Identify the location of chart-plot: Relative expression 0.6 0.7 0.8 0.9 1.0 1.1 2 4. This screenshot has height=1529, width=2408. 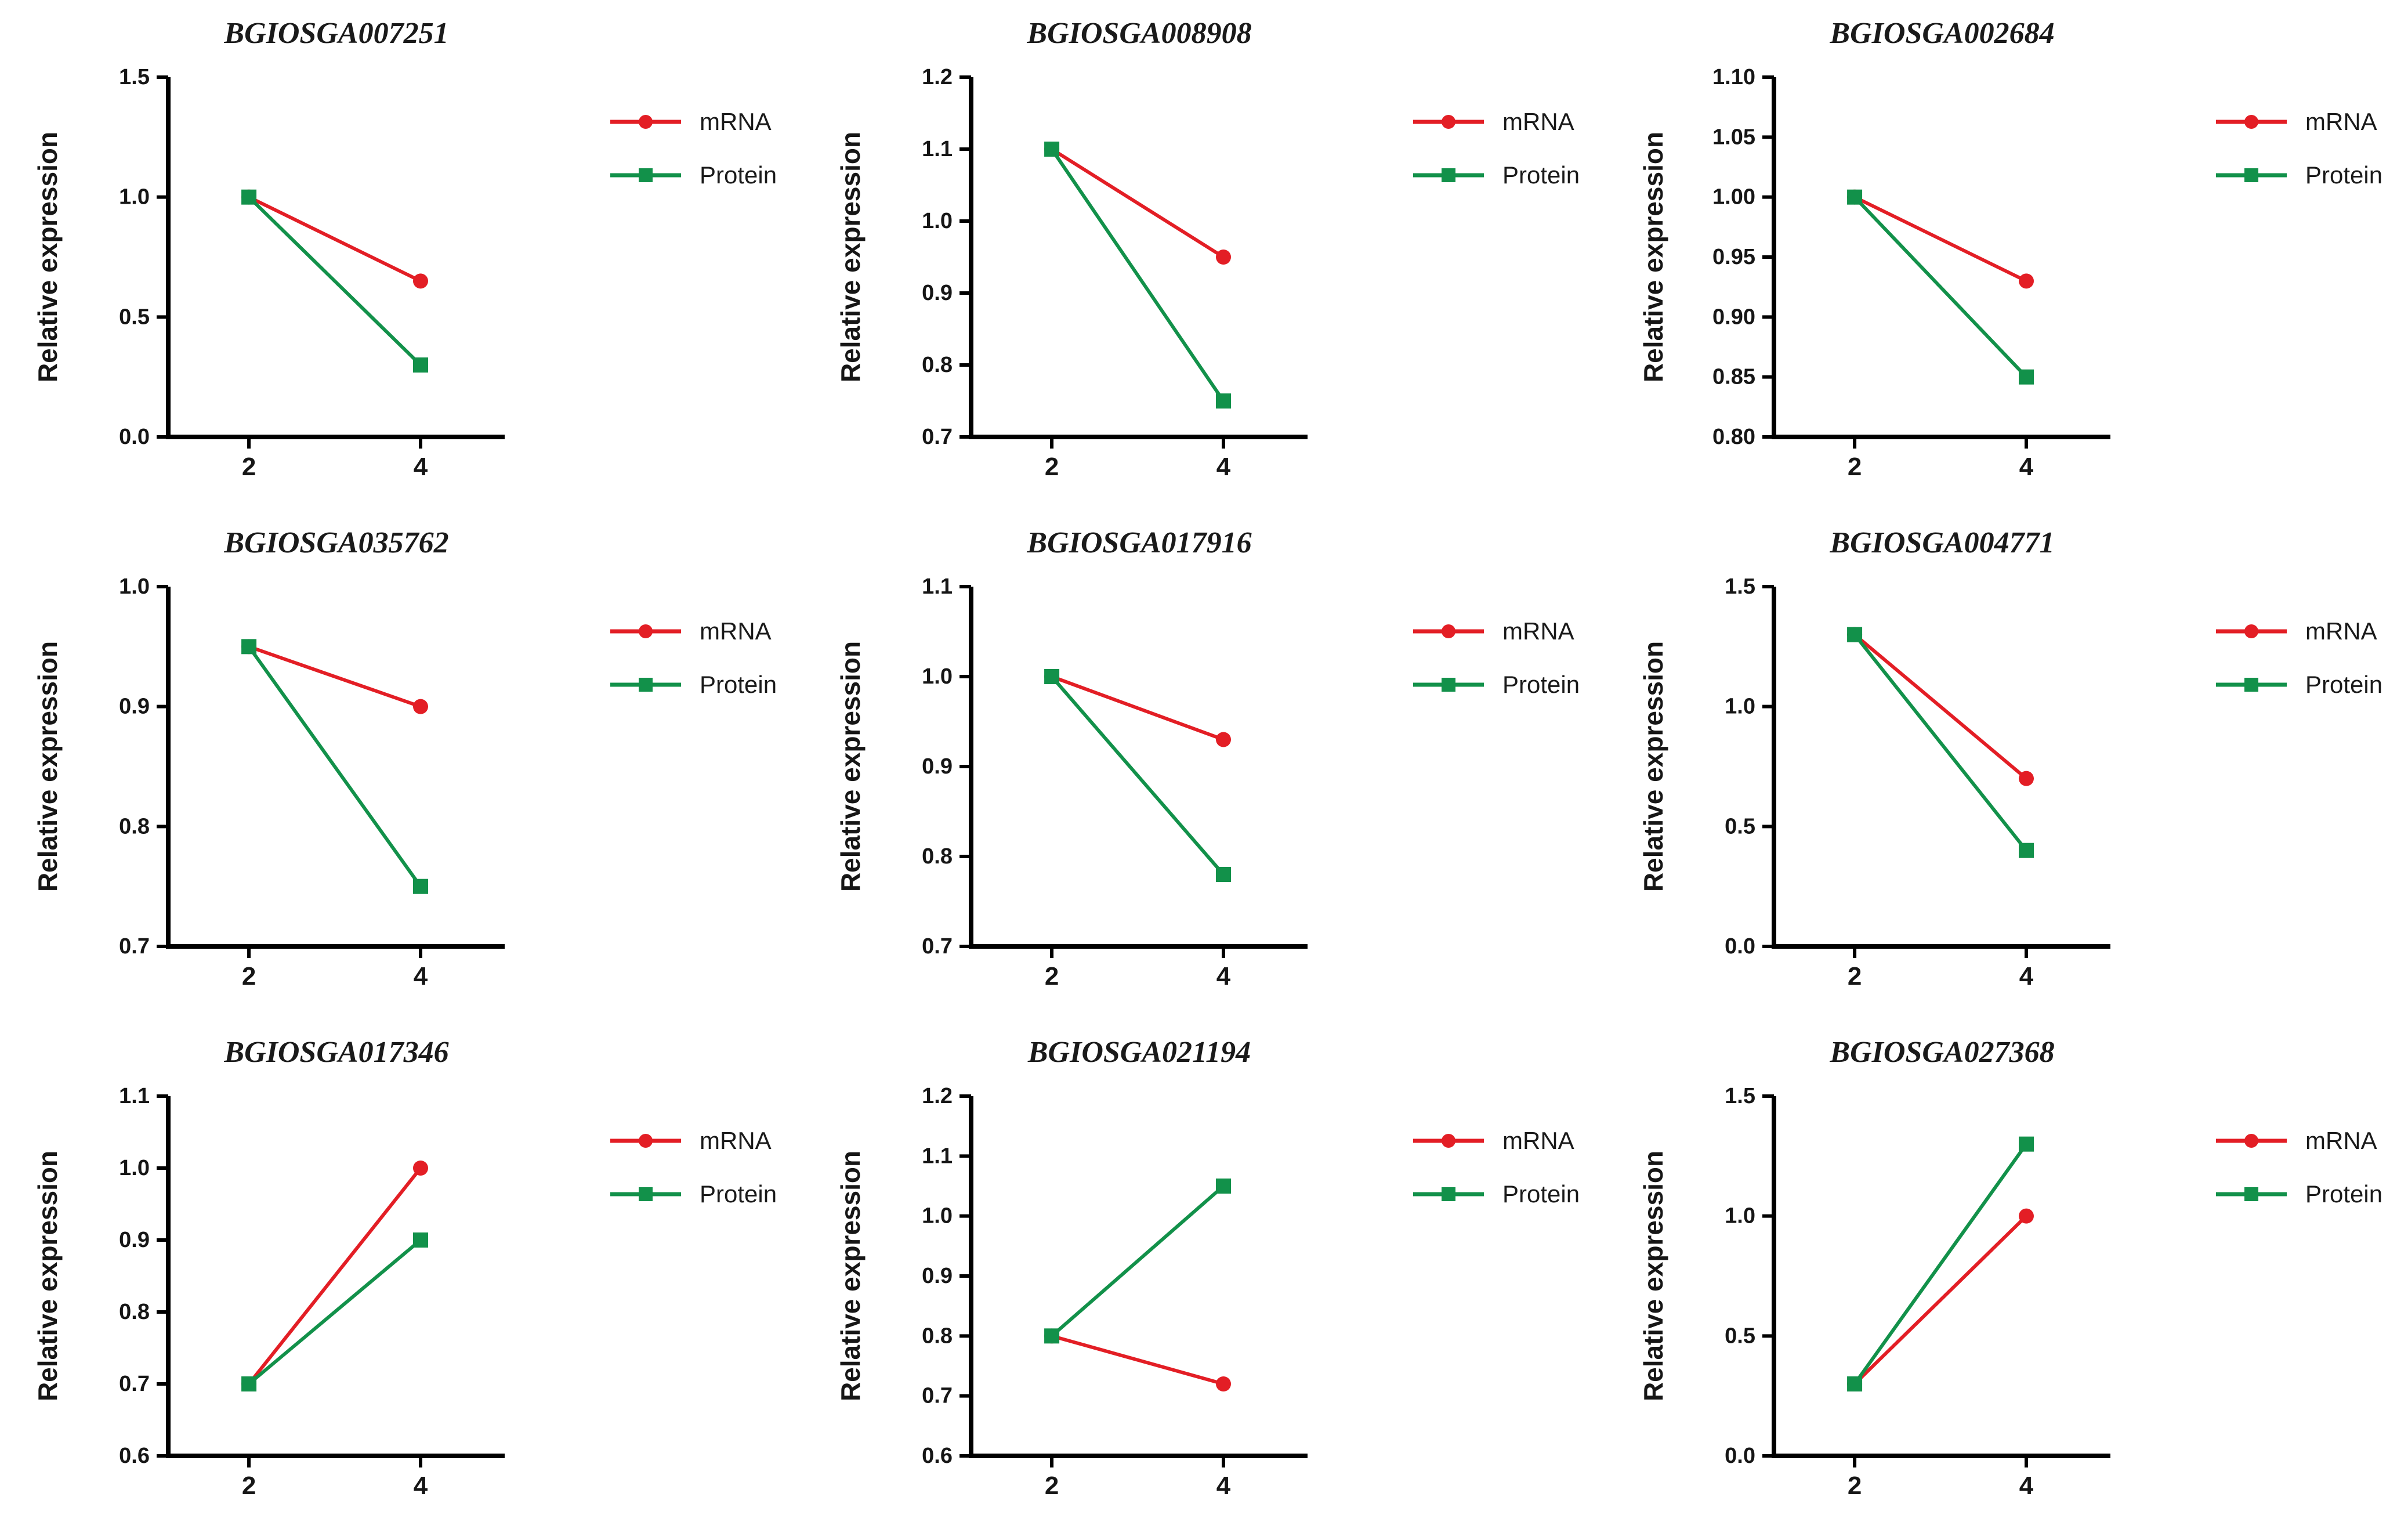
(268, 1292).